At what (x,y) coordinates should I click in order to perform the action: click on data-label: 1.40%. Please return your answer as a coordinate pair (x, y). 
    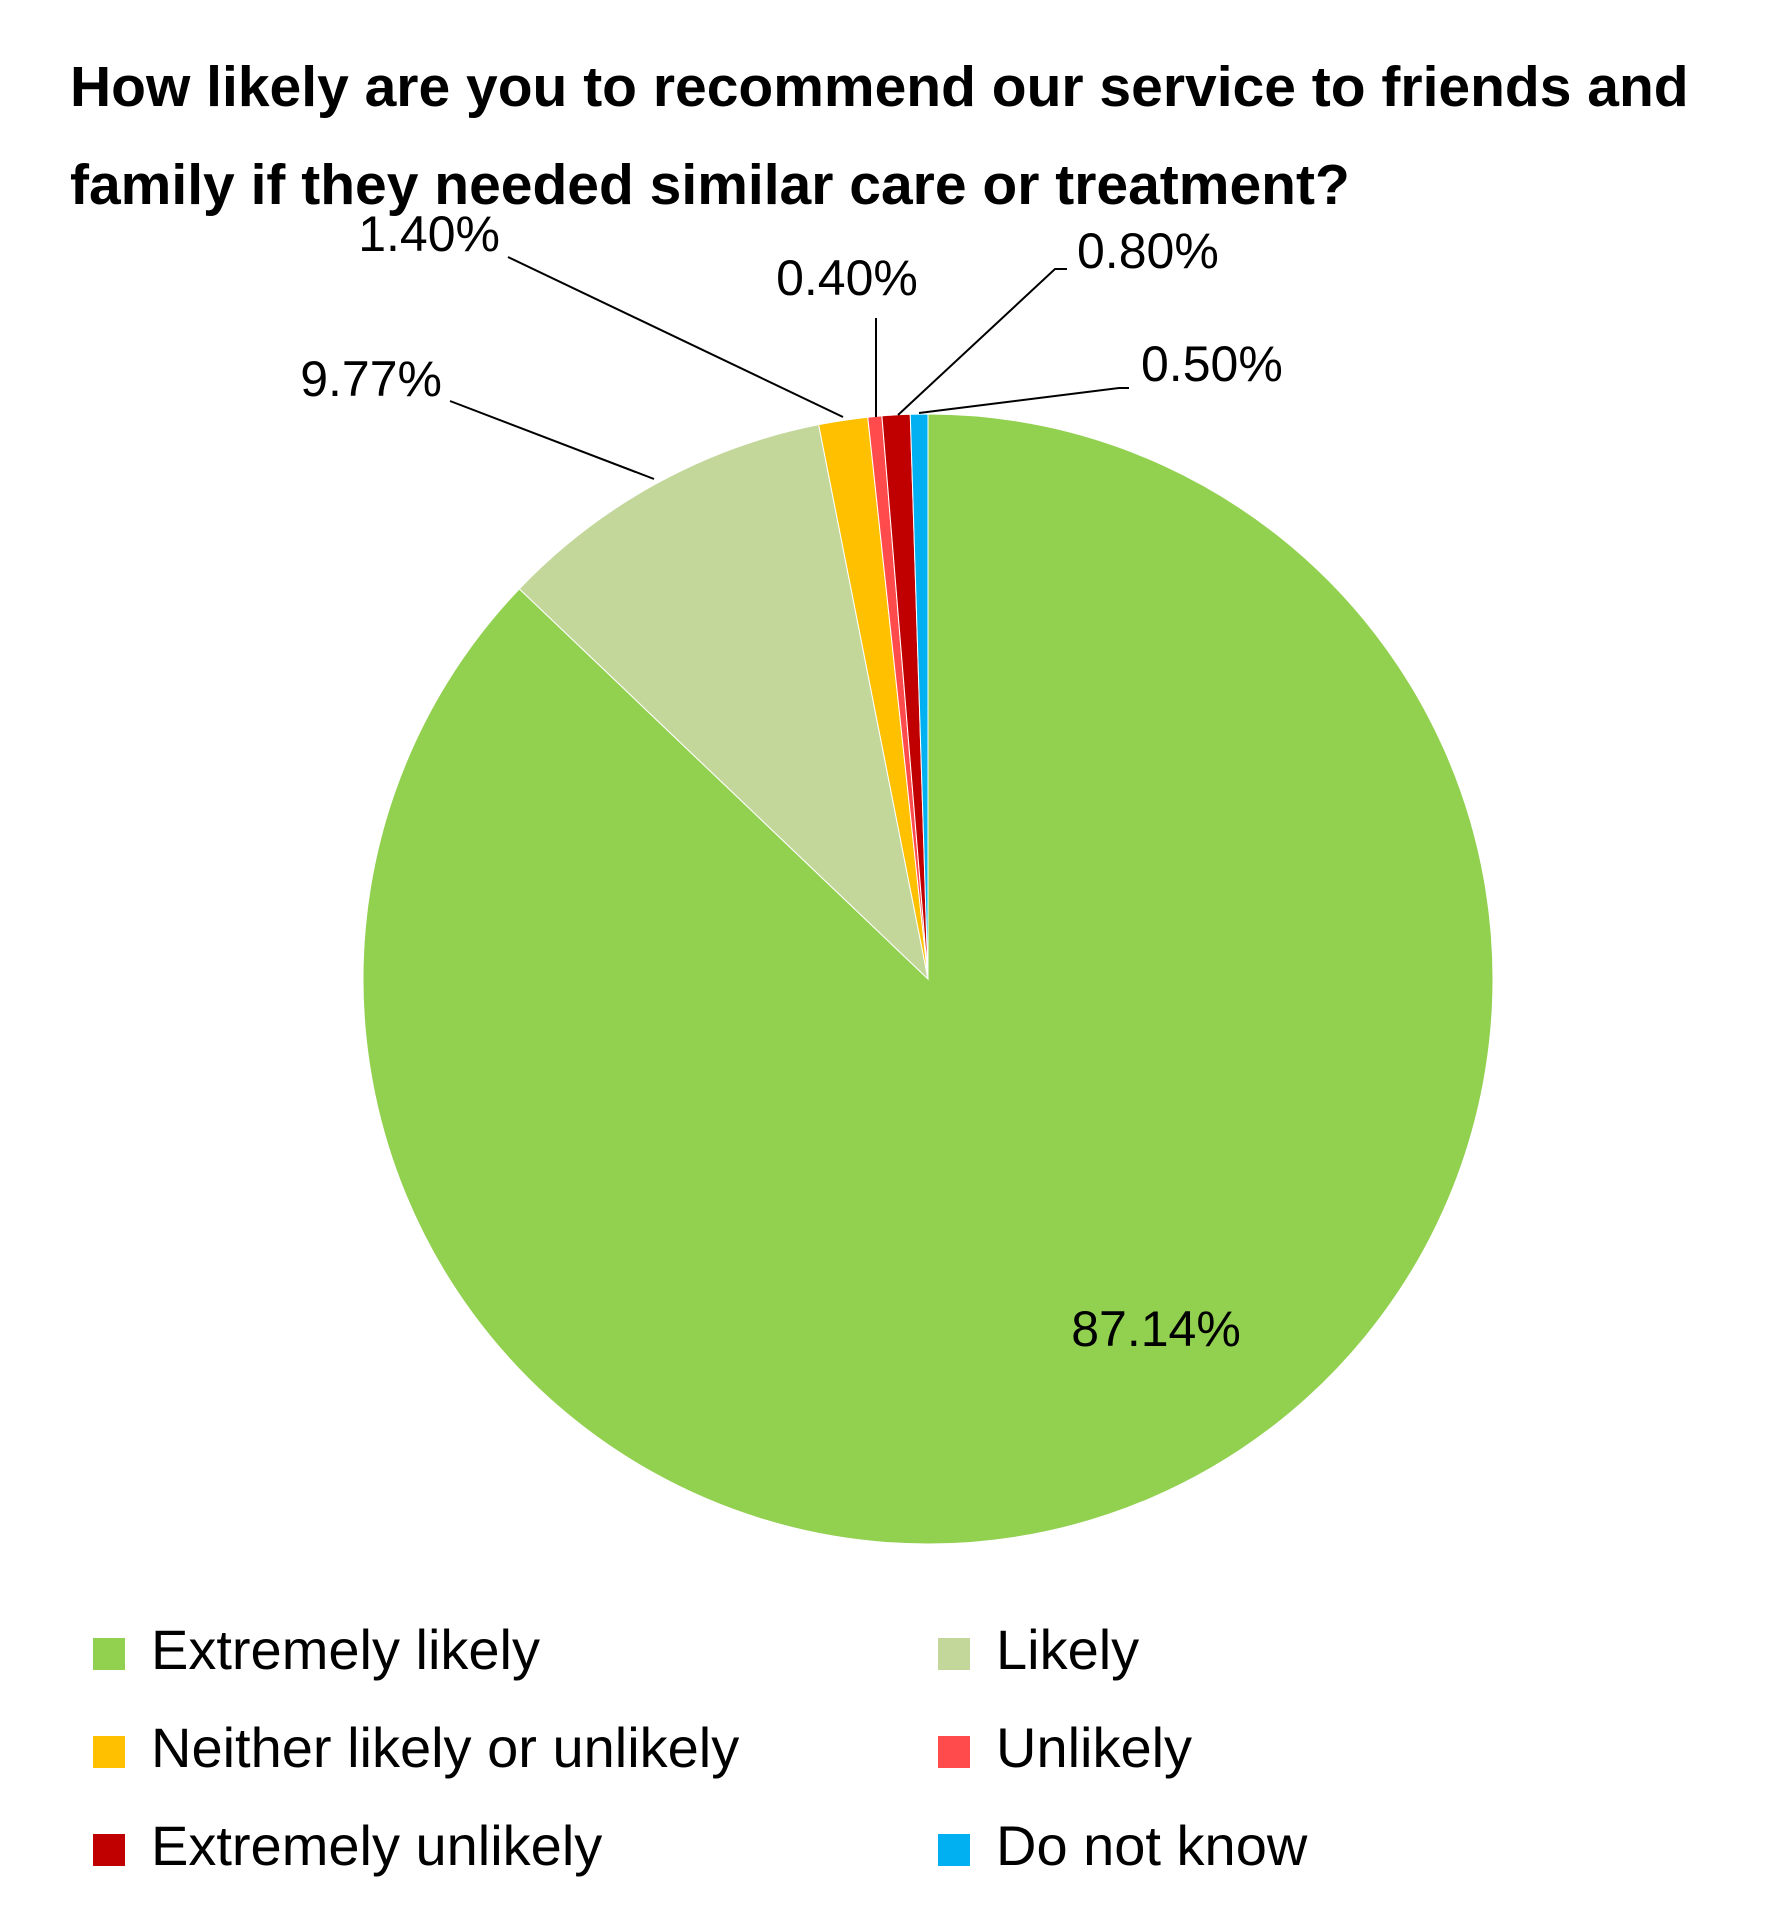
    Looking at the image, I should click on (429, 234).